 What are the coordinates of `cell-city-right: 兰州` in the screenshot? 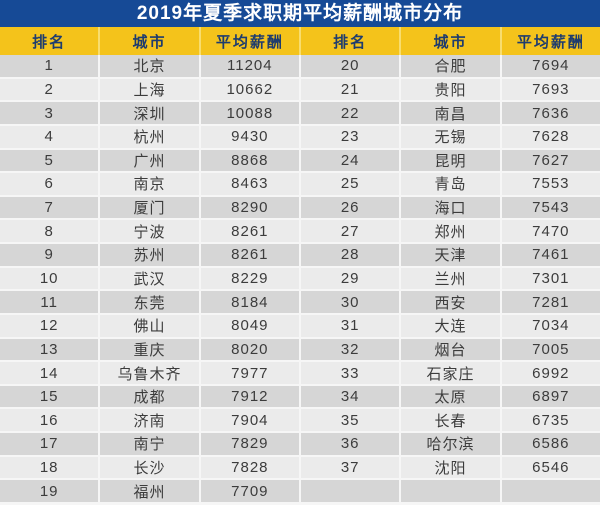 It's located at (450, 278).